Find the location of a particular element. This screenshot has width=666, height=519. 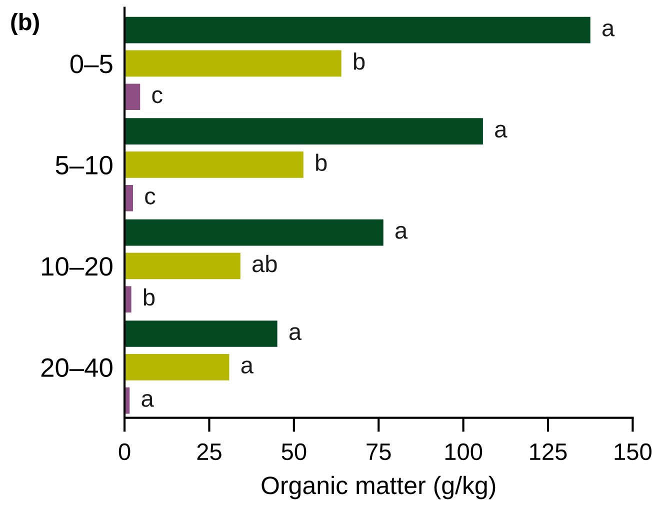

chart-title: (b) is located at coordinates (25, 23).